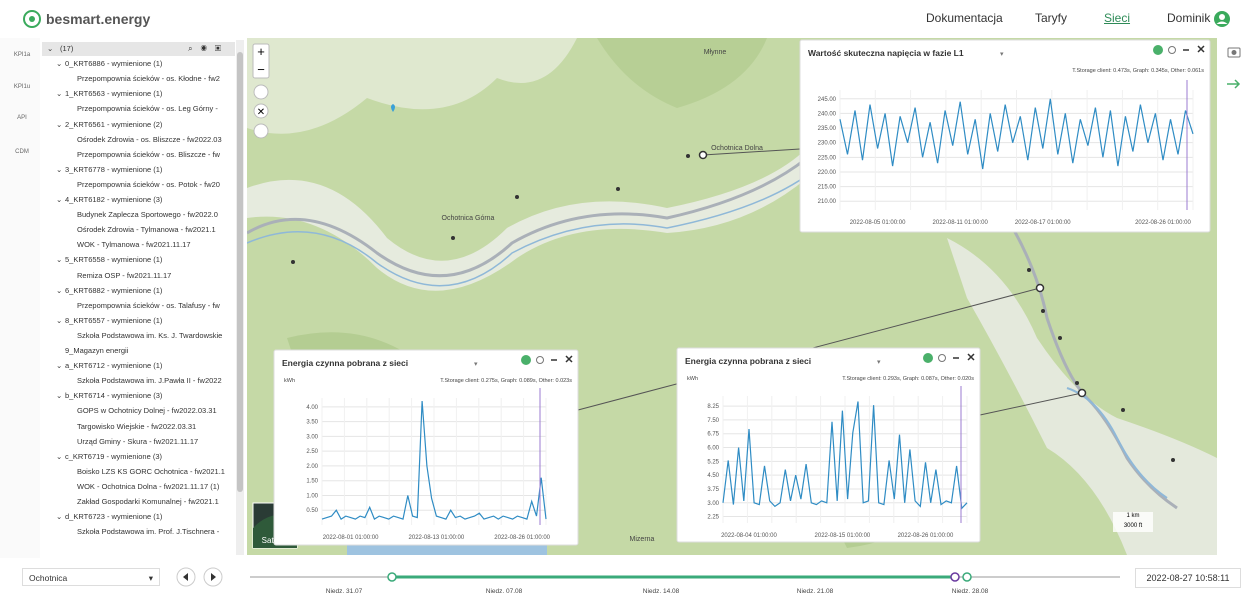  Describe the element at coordinates (97, 350) in the screenshot. I see `tree-group-label: 9_Magazyn energii` at that location.